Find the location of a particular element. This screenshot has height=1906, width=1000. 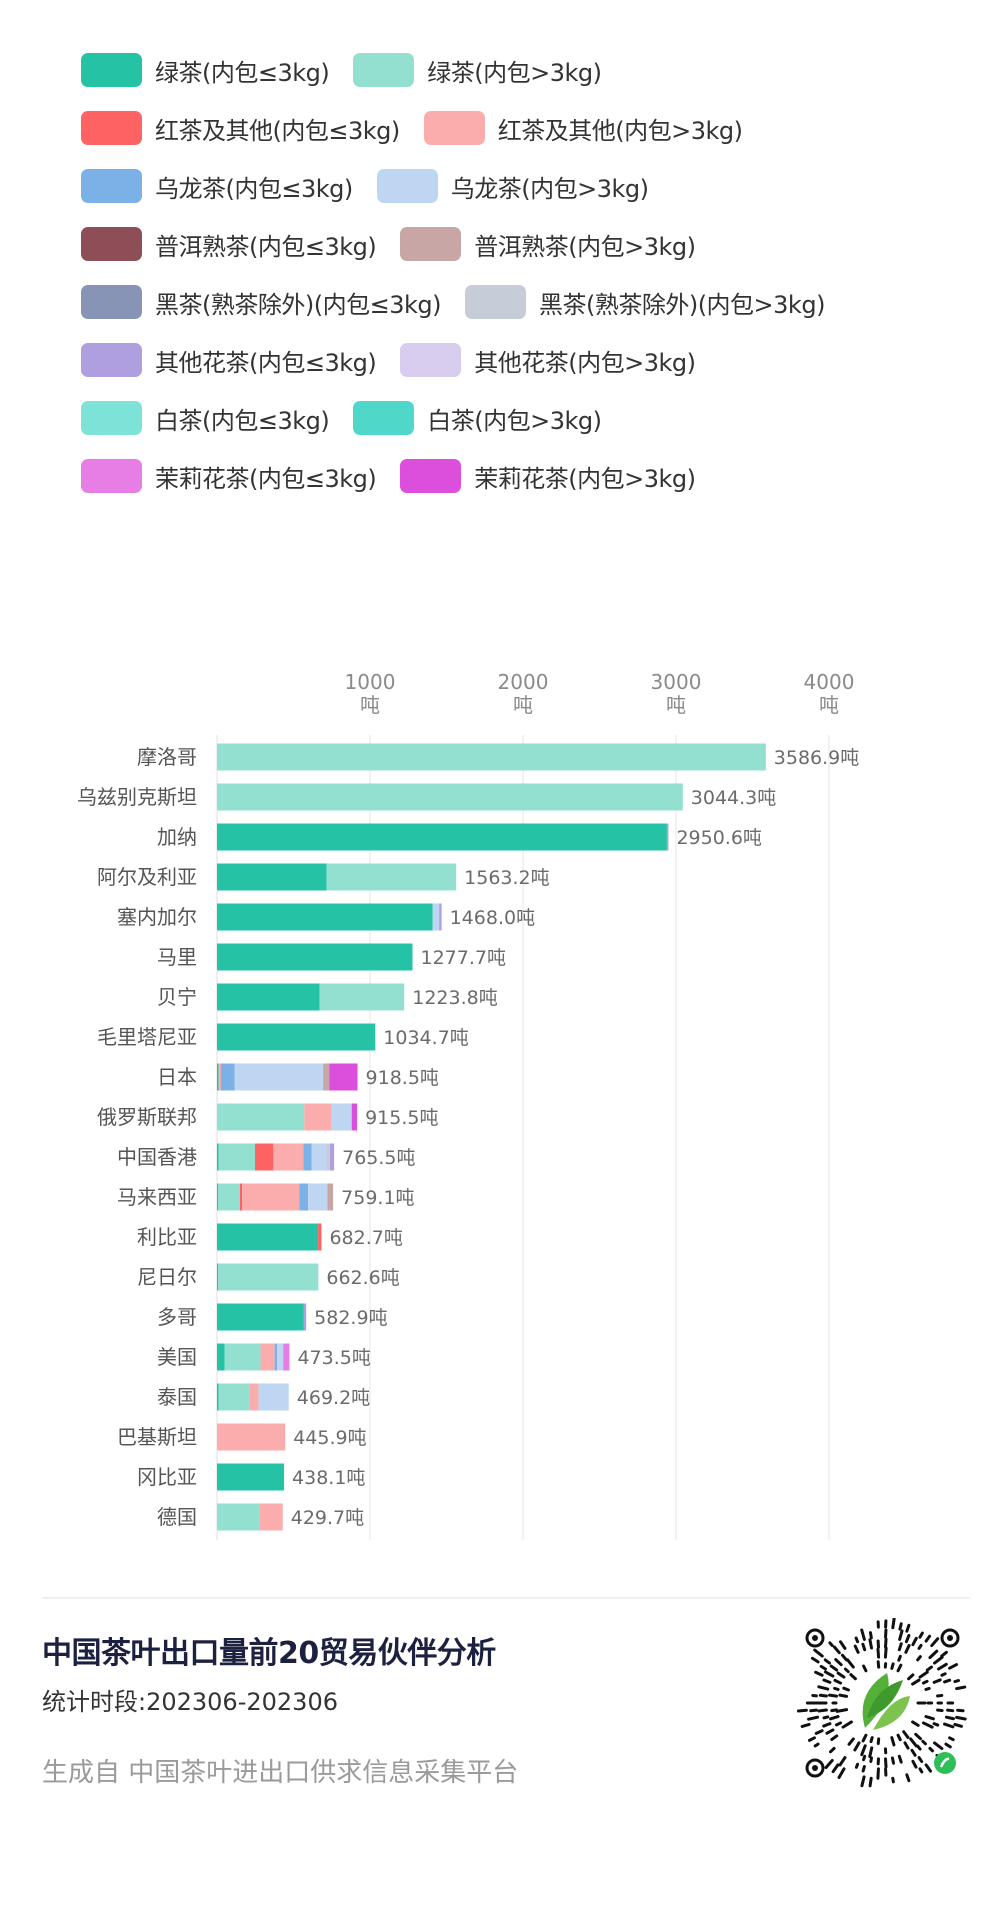

legend-item: 其他花茶(内包>3kg) is located at coordinates (548, 360).